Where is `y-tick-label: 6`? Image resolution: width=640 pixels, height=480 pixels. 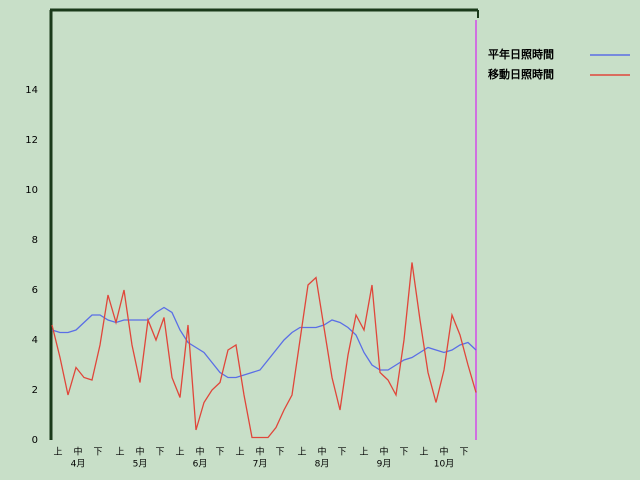 y-tick-label: 6 is located at coordinates (35, 290).